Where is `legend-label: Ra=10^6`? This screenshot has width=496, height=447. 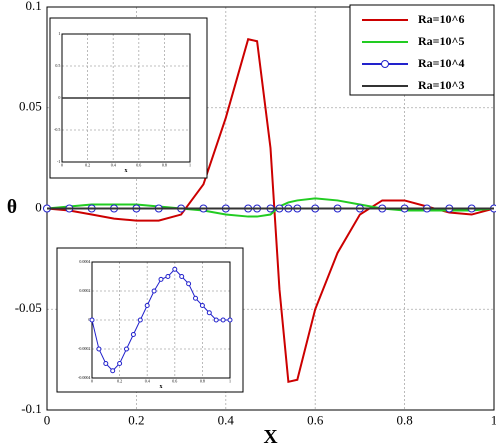 legend-label: Ra=10^6 is located at coordinates (441, 19).